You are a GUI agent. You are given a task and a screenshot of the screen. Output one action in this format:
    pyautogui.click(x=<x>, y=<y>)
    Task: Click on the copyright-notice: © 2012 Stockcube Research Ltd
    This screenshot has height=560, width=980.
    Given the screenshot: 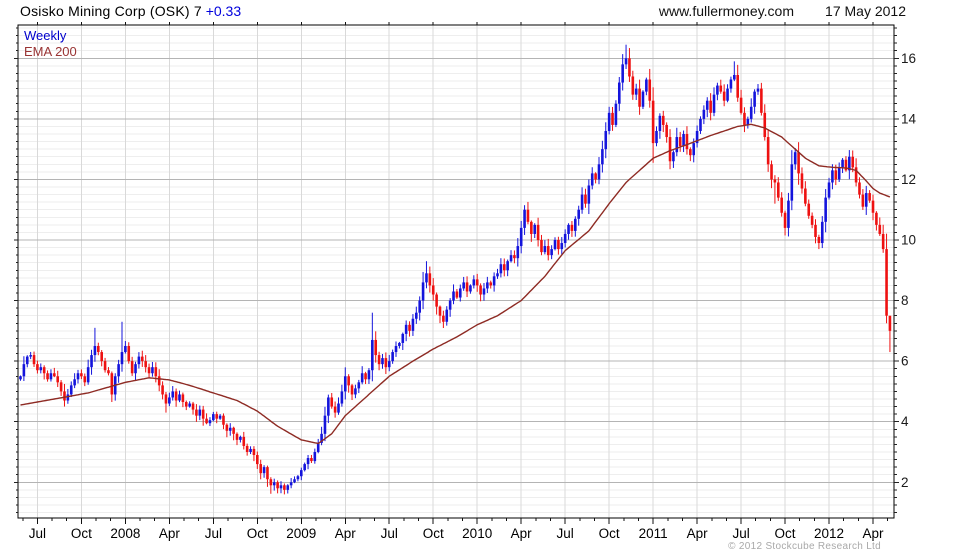 What is the action you would take?
    pyautogui.click(x=804, y=546)
    